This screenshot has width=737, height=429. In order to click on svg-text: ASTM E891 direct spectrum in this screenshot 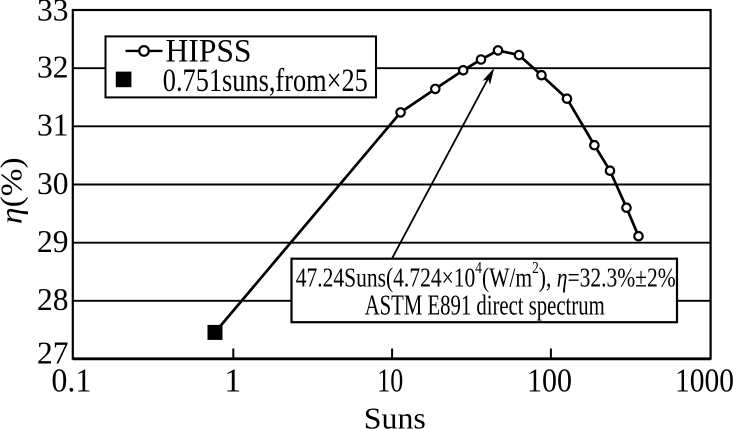, I will do `click(485, 305)`.